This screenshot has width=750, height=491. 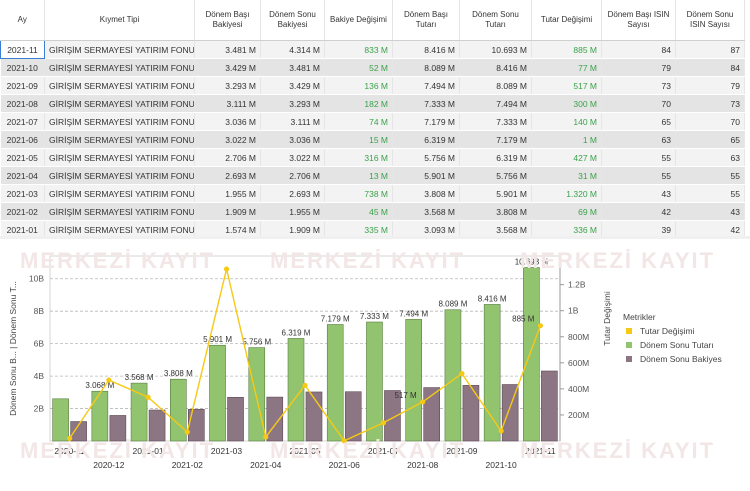 I want to click on col-header-donem-basi-bakiyesi: Dönem Başı Bakiyesi, so click(x=227, y=20).